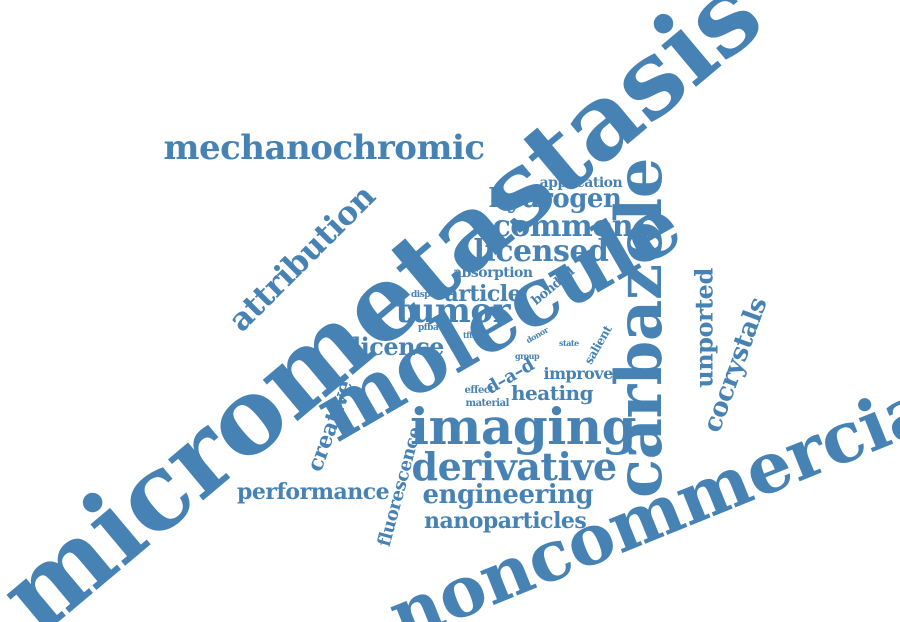 The width and height of the screenshot is (900, 622). Describe the element at coordinates (470, 335) in the screenshot. I see `word-tfta: tfta` at that location.